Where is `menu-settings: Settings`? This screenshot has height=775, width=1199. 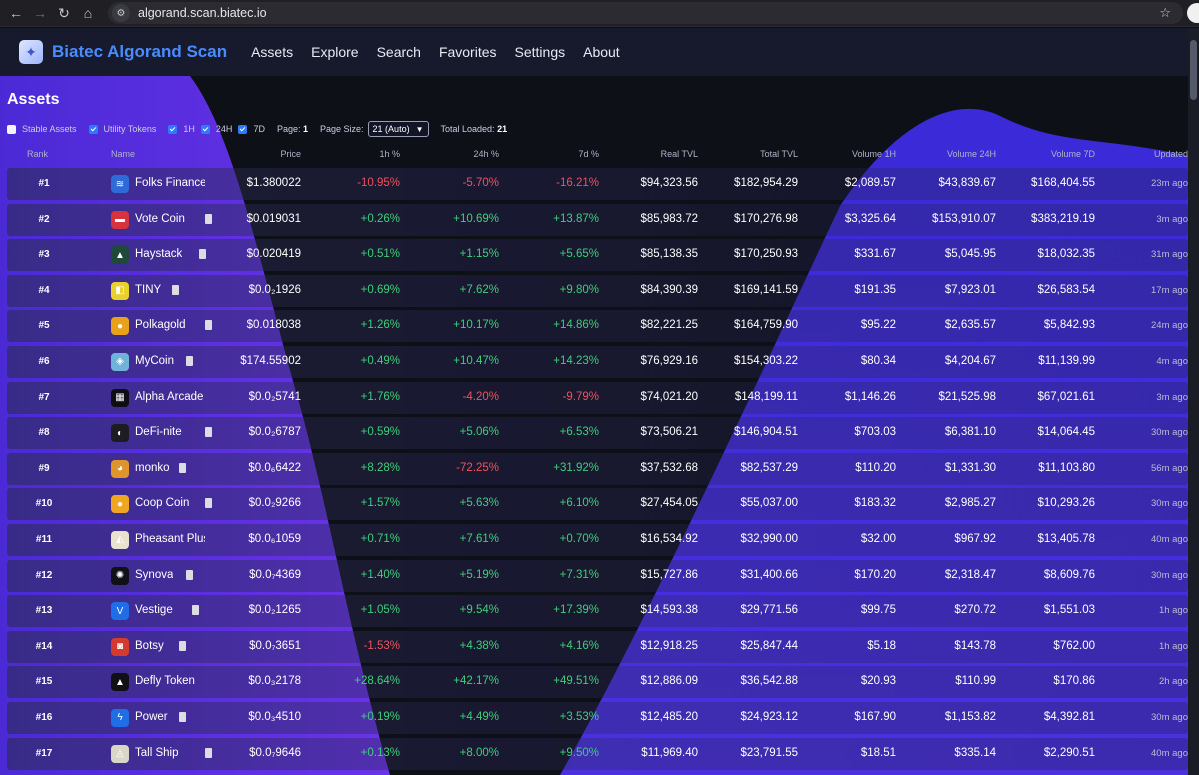
menu-settings: Settings is located at coordinates (540, 52).